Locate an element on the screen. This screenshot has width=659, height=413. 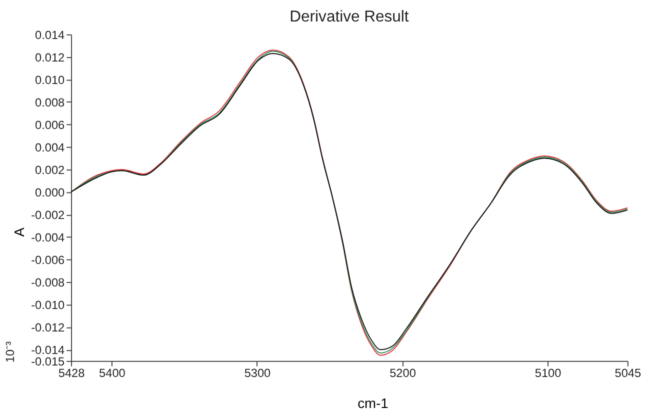
y-tick-label: 0.004 is located at coordinates (50, 147).